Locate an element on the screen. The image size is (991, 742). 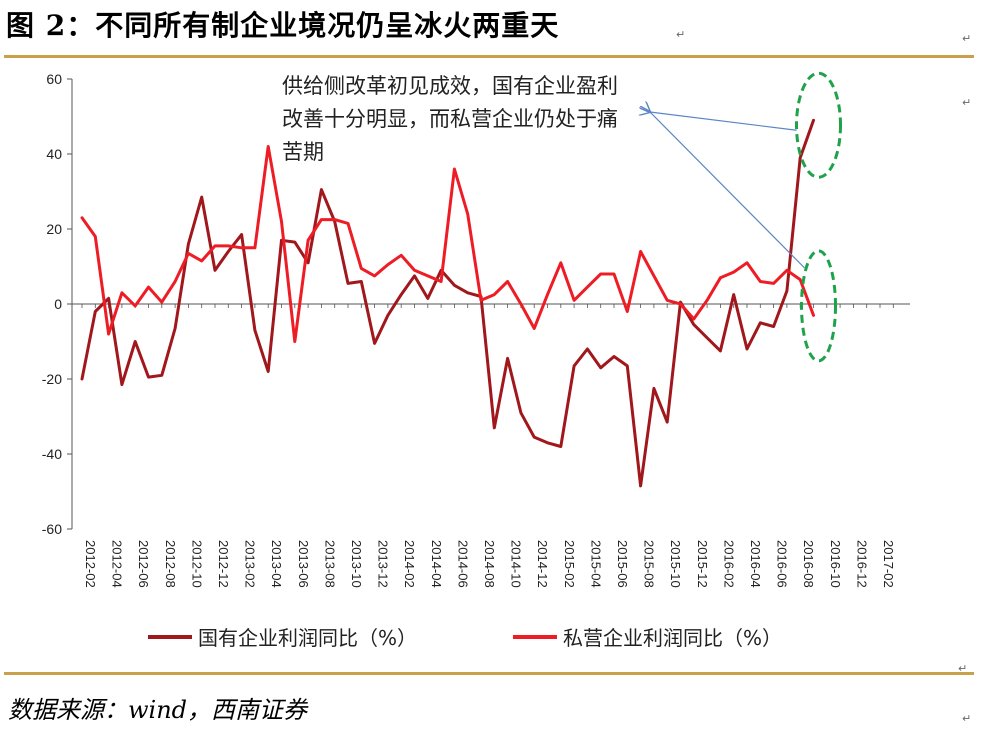
x-tick-group: 2014-02 is located at coordinates (409, 564).